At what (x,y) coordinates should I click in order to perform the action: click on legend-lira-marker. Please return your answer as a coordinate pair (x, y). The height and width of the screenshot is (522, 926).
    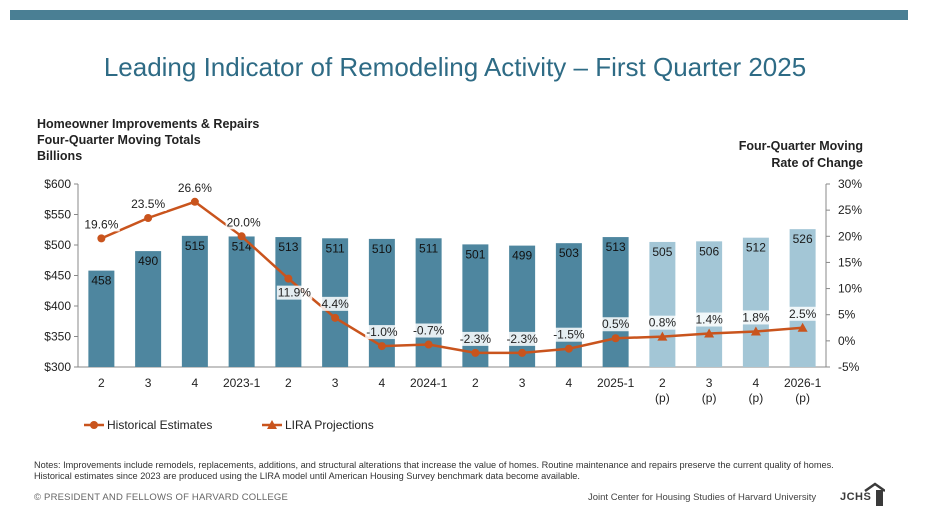
    Looking at the image, I should click on (272, 424).